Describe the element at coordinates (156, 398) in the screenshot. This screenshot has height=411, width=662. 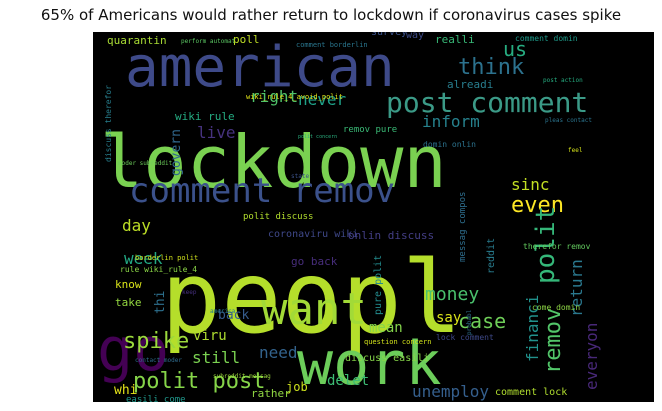
I see `word-easili-come: easili come` at that location.